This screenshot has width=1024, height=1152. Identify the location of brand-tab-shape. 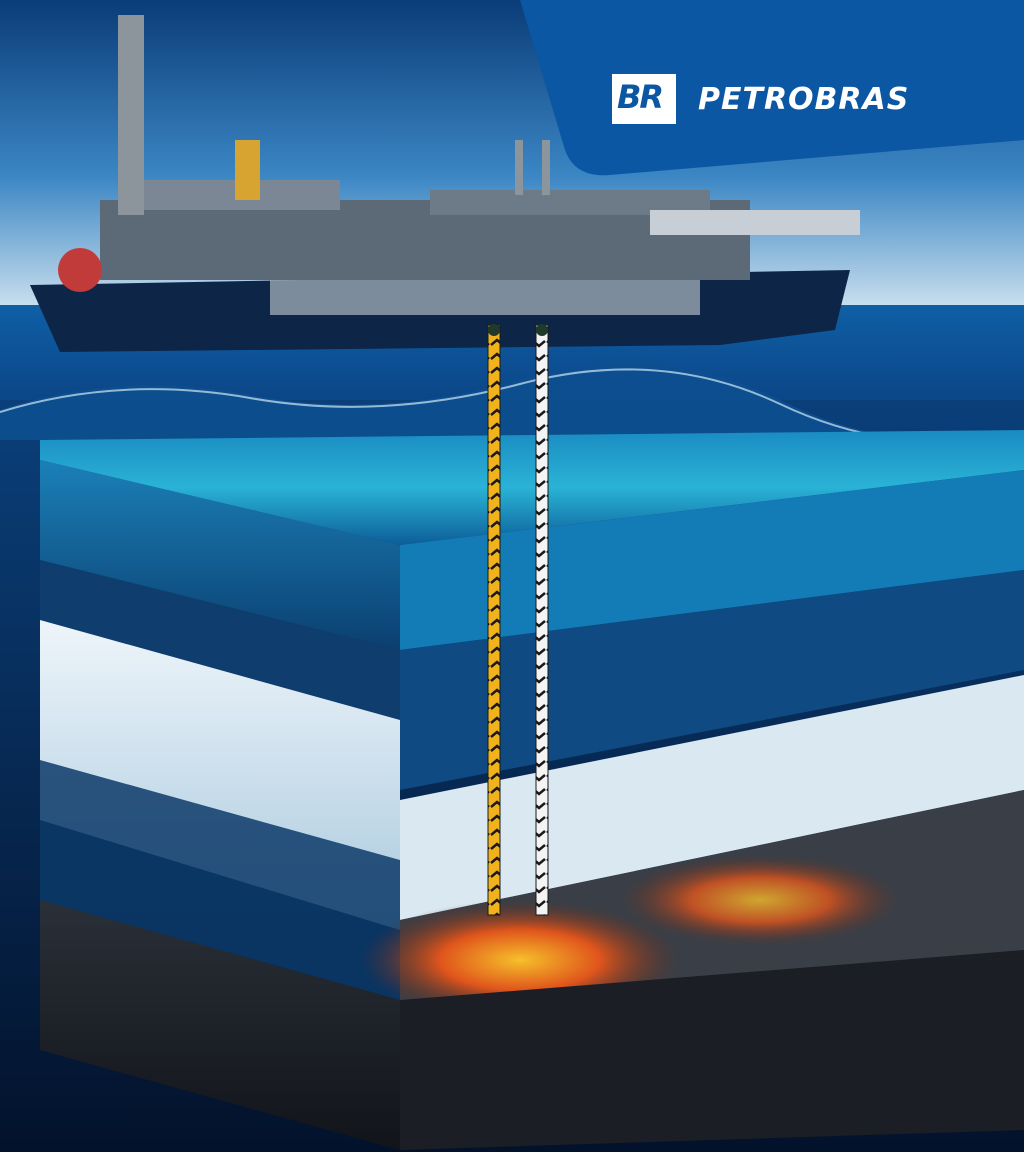
(772, 88).